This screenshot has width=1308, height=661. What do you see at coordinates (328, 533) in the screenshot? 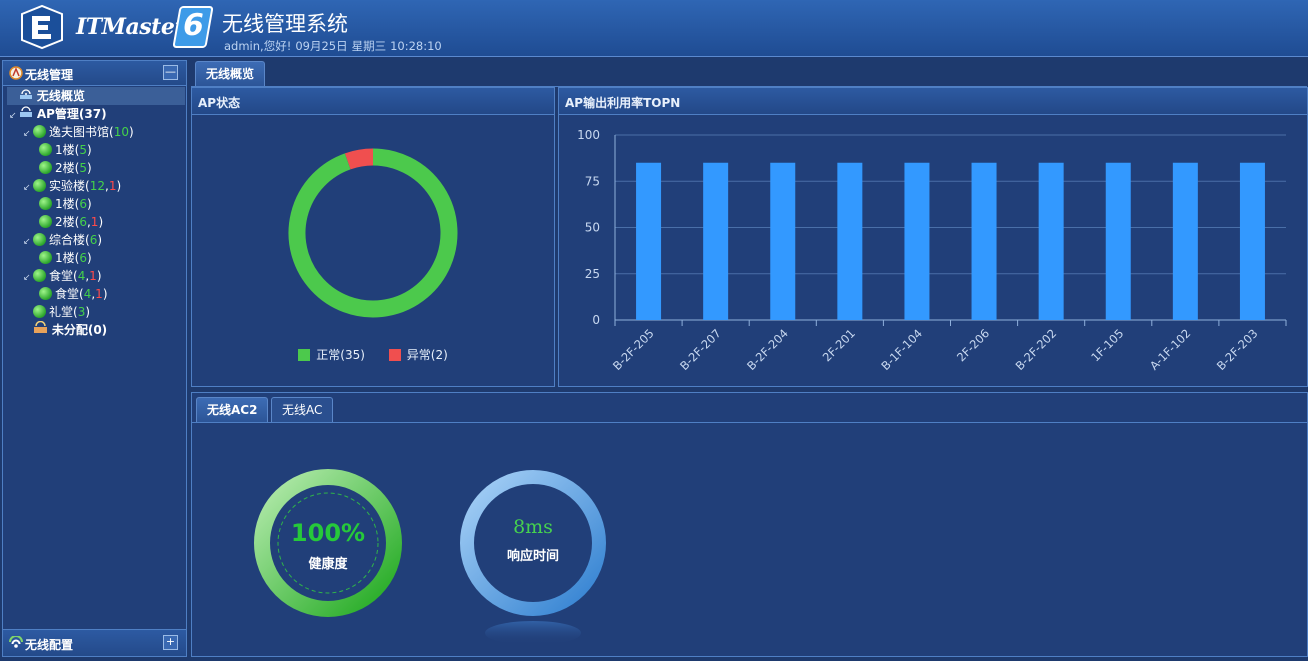
I see `health-value: 100%` at bounding box center [328, 533].